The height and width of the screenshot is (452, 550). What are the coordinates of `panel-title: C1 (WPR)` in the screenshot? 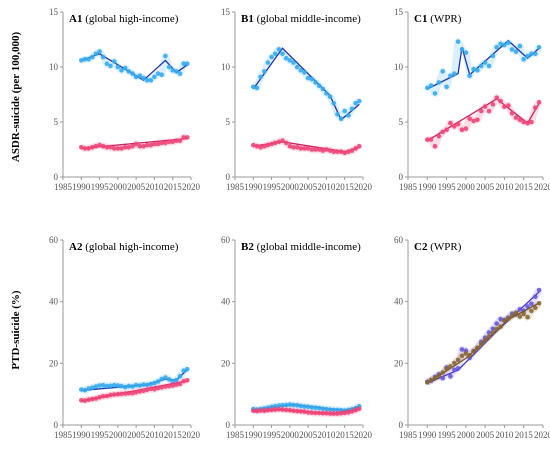 It's located at (438, 19).